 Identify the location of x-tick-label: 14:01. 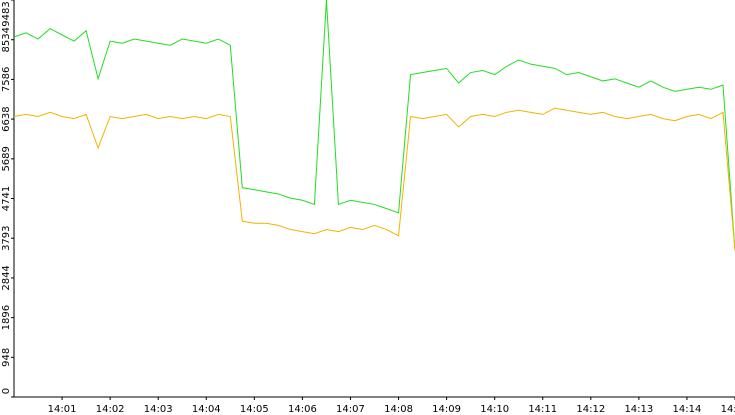
(62, 409).